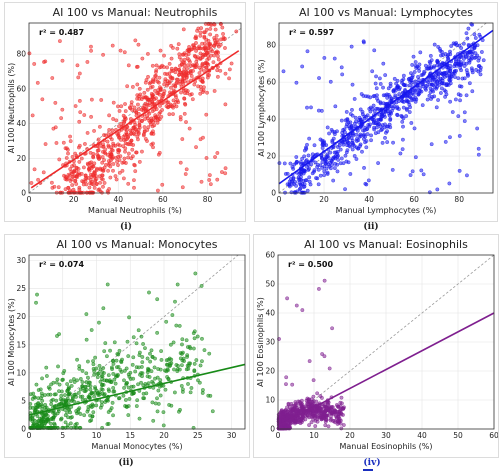 Image resolution: width=500 pixels, height=475 pixels. Describe the element at coordinates (137, 389) in the screenshot. I see `regression-line` at that location.